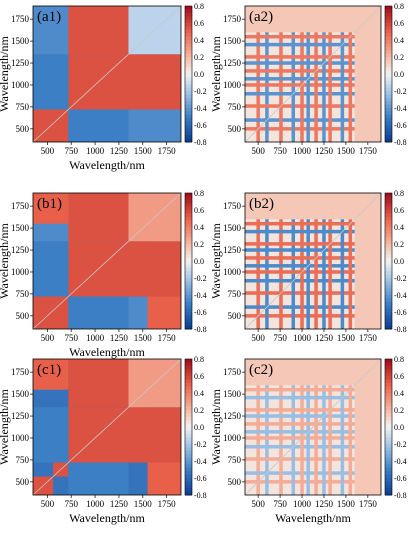 Image resolution: width=413 pixels, height=550 pixels. Describe the element at coordinates (199, 427) in the screenshot. I see `colorbar-tick-label: 0.0` at that location.